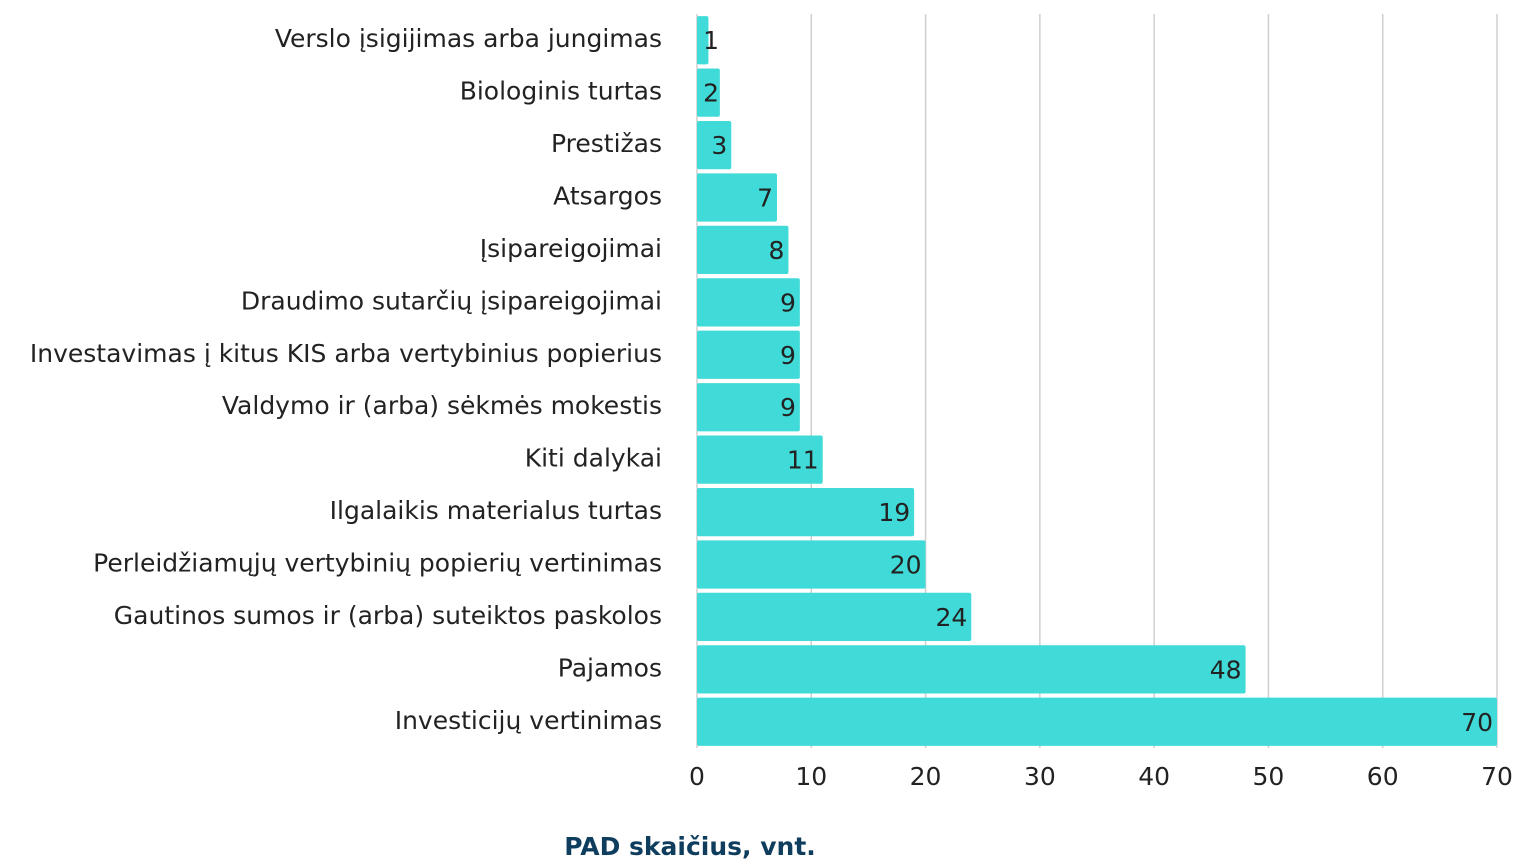 This screenshot has height=865, width=1516. What do you see at coordinates (777, 250) in the screenshot?
I see `value-label: 8` at bounding box center [777, 250].